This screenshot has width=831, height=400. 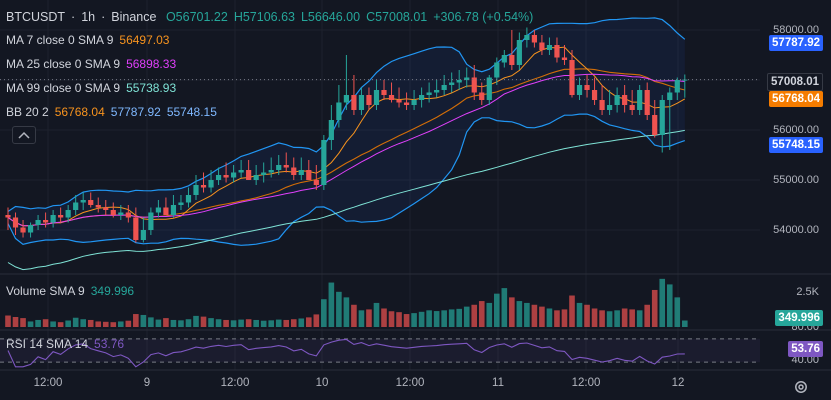 What do you see at coordinates (94, 88) in the screenshot?
I see `legend-ma99: MA 99 close 0 SMA 9 55738.93` at bounding box center [94, 88].